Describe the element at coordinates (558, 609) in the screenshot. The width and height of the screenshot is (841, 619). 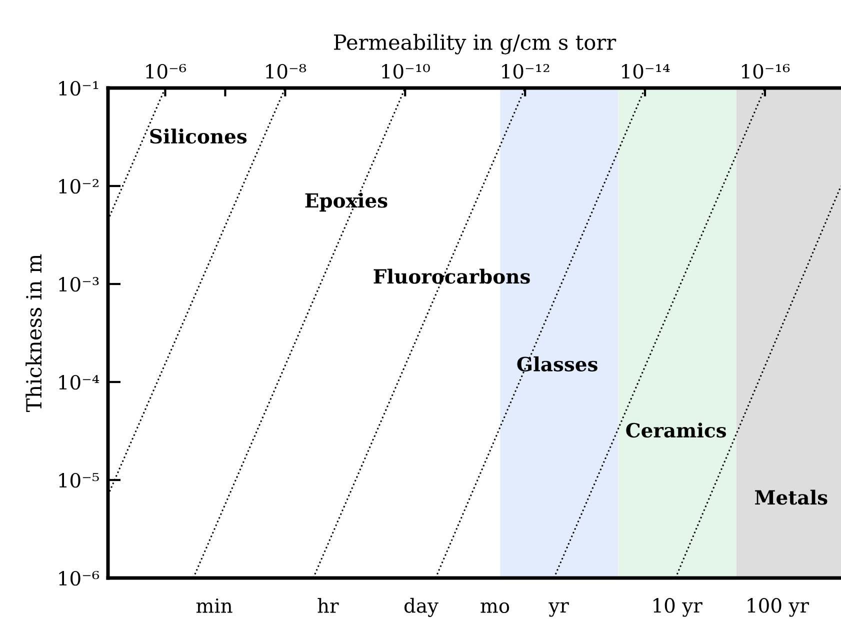
I see `text: yr` at that location.